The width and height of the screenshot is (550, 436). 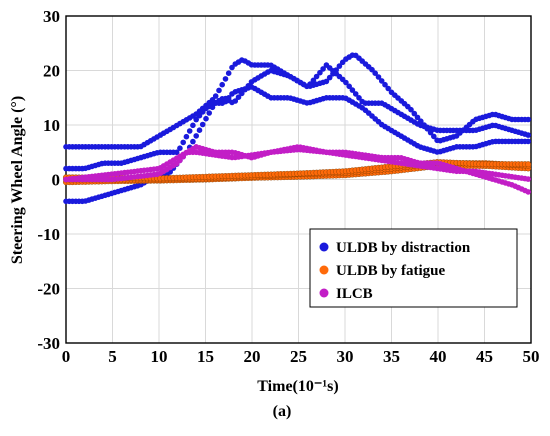 I want to click on legend-box, so click(x=413, y=268).